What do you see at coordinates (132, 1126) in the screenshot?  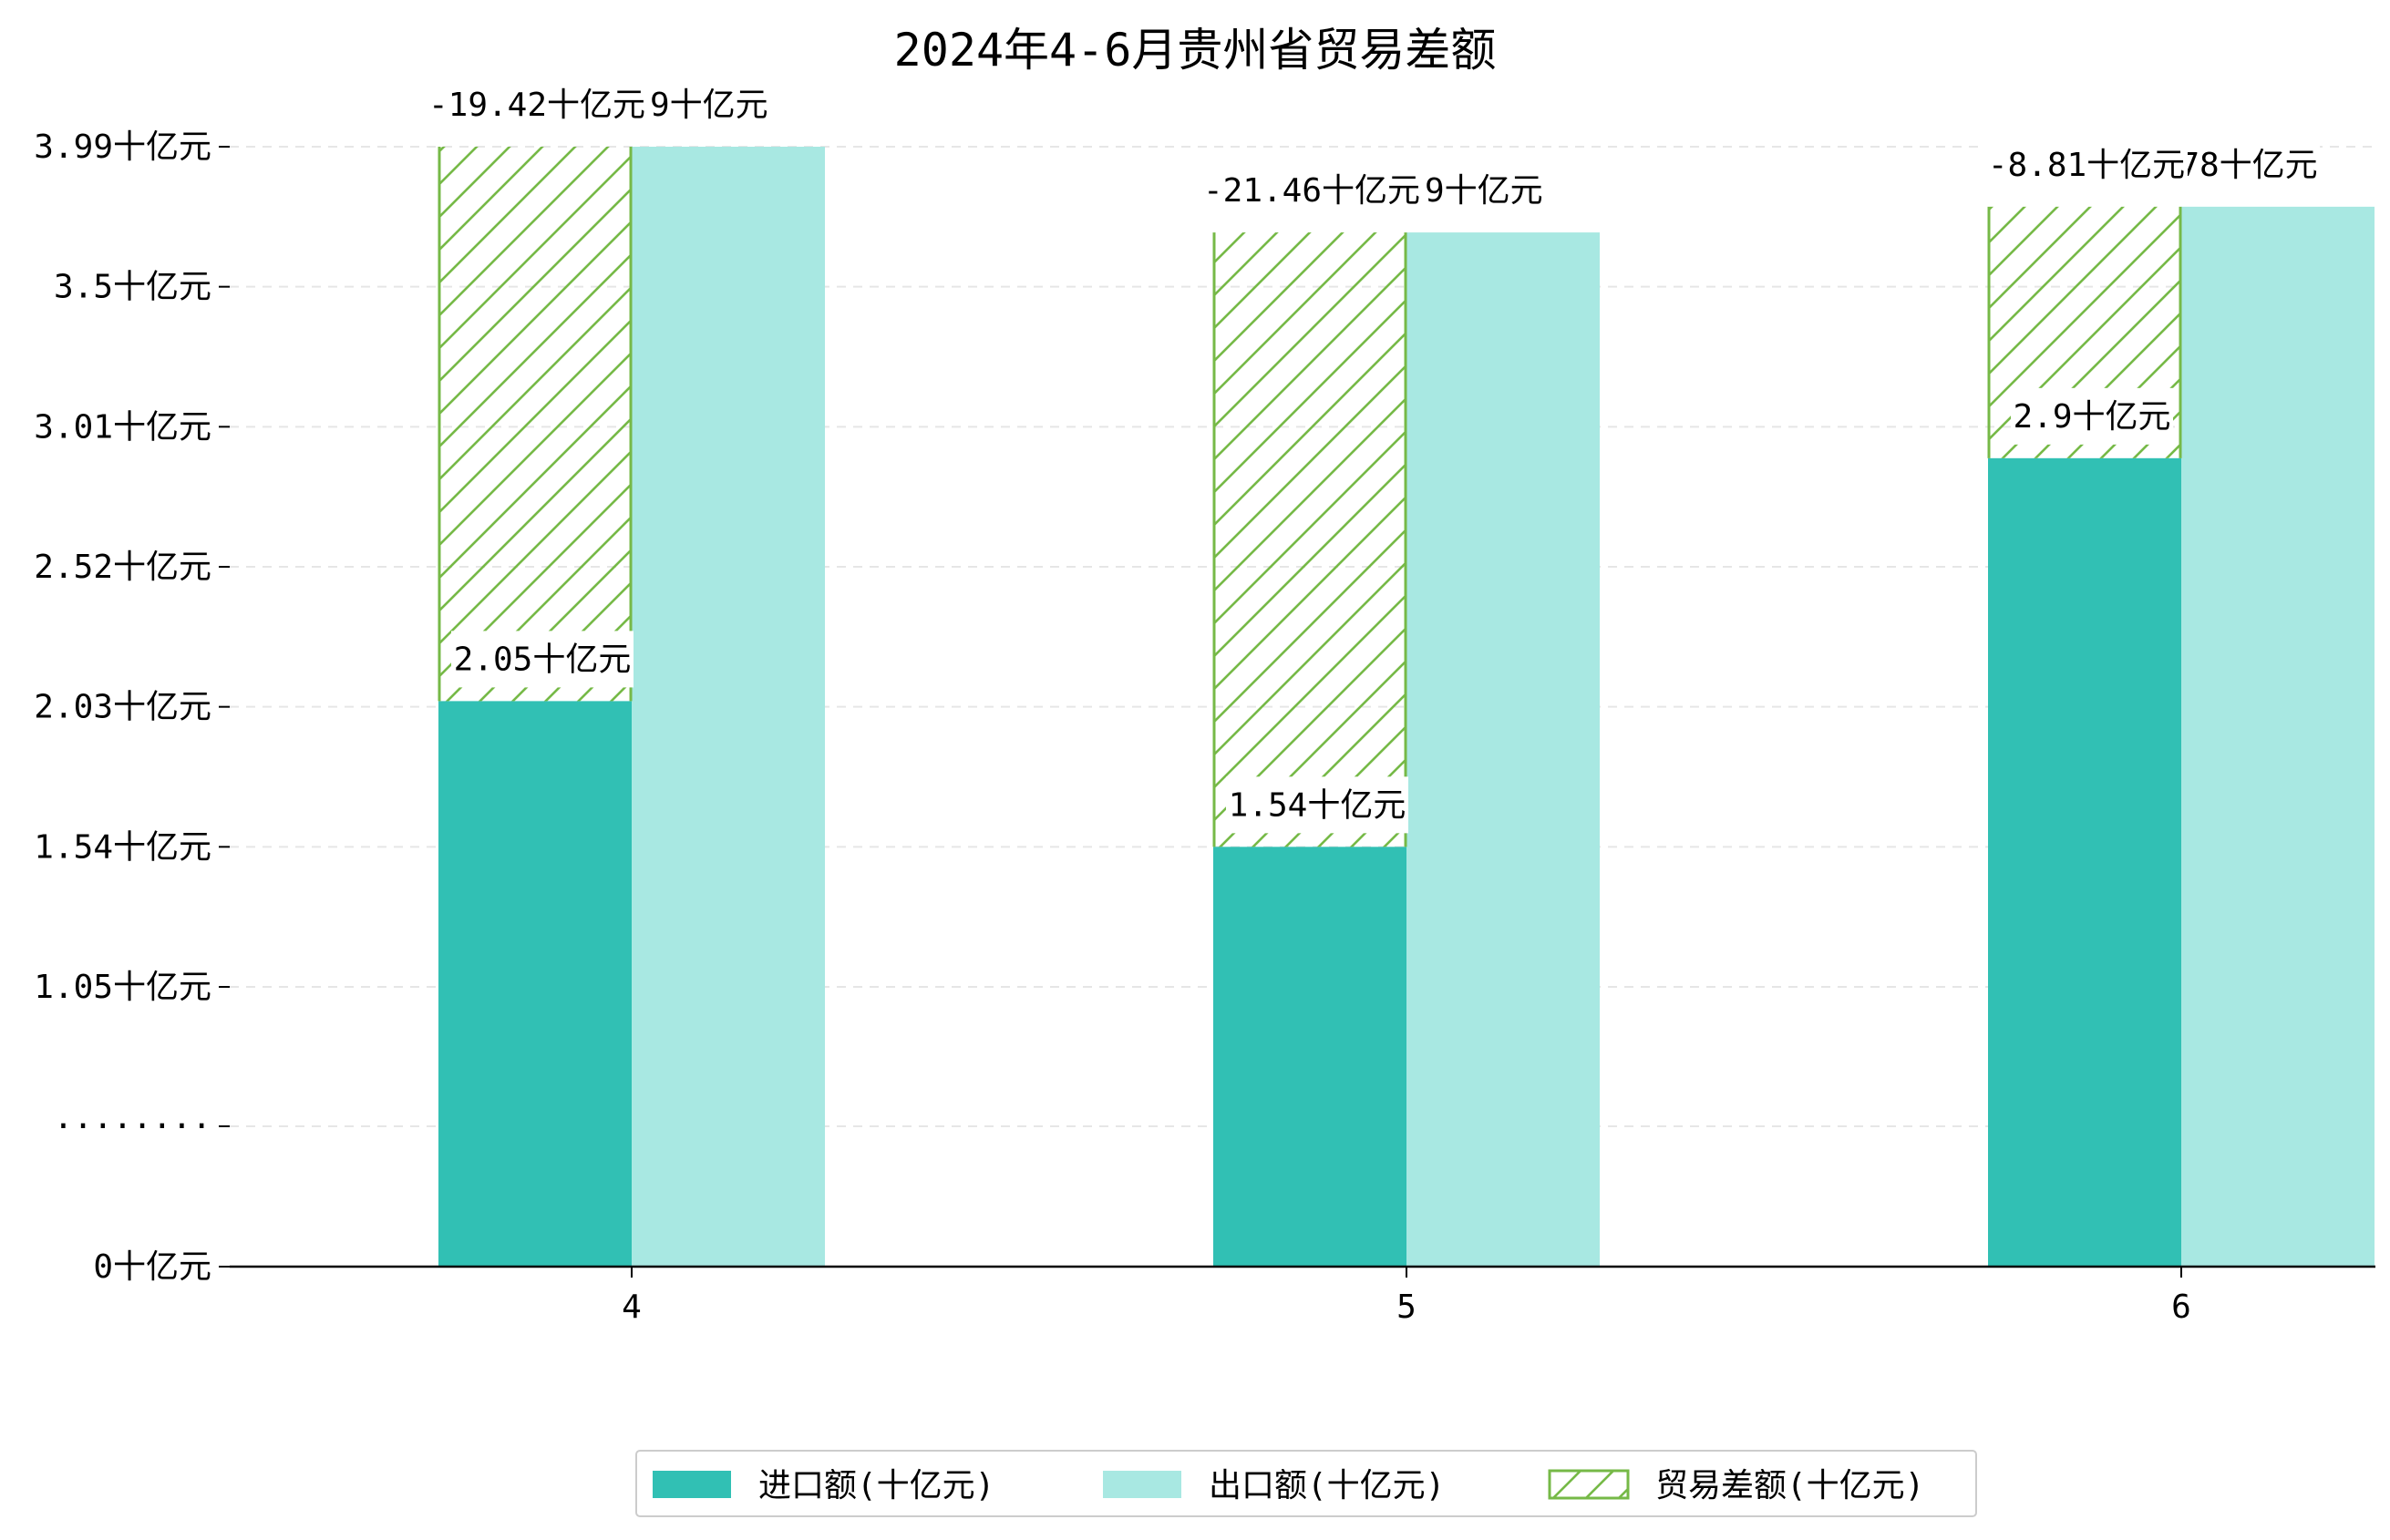 I see `y-tick-label: ········` at bounding box center [132, 1126].